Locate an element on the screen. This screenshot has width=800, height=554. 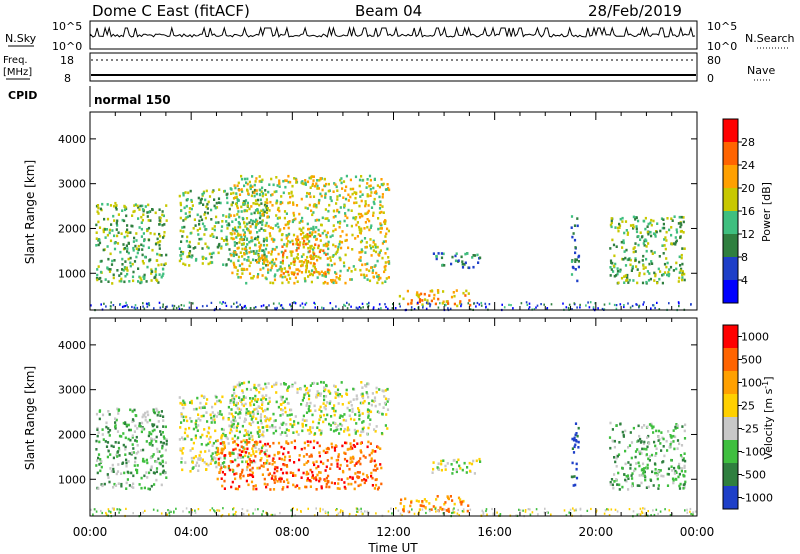
x-tick-label: 16:00 is located at coordinates (494, 532).